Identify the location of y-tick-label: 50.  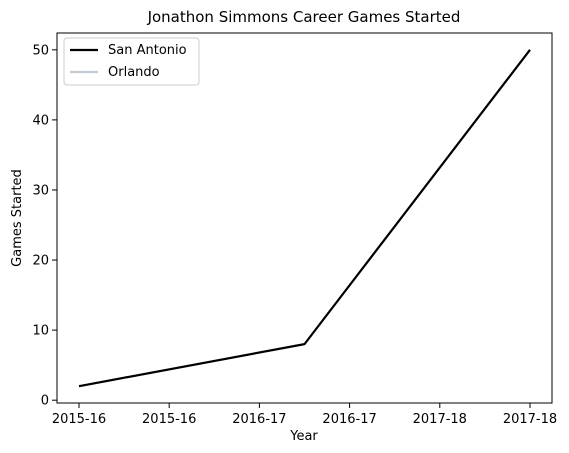
(40, 50).